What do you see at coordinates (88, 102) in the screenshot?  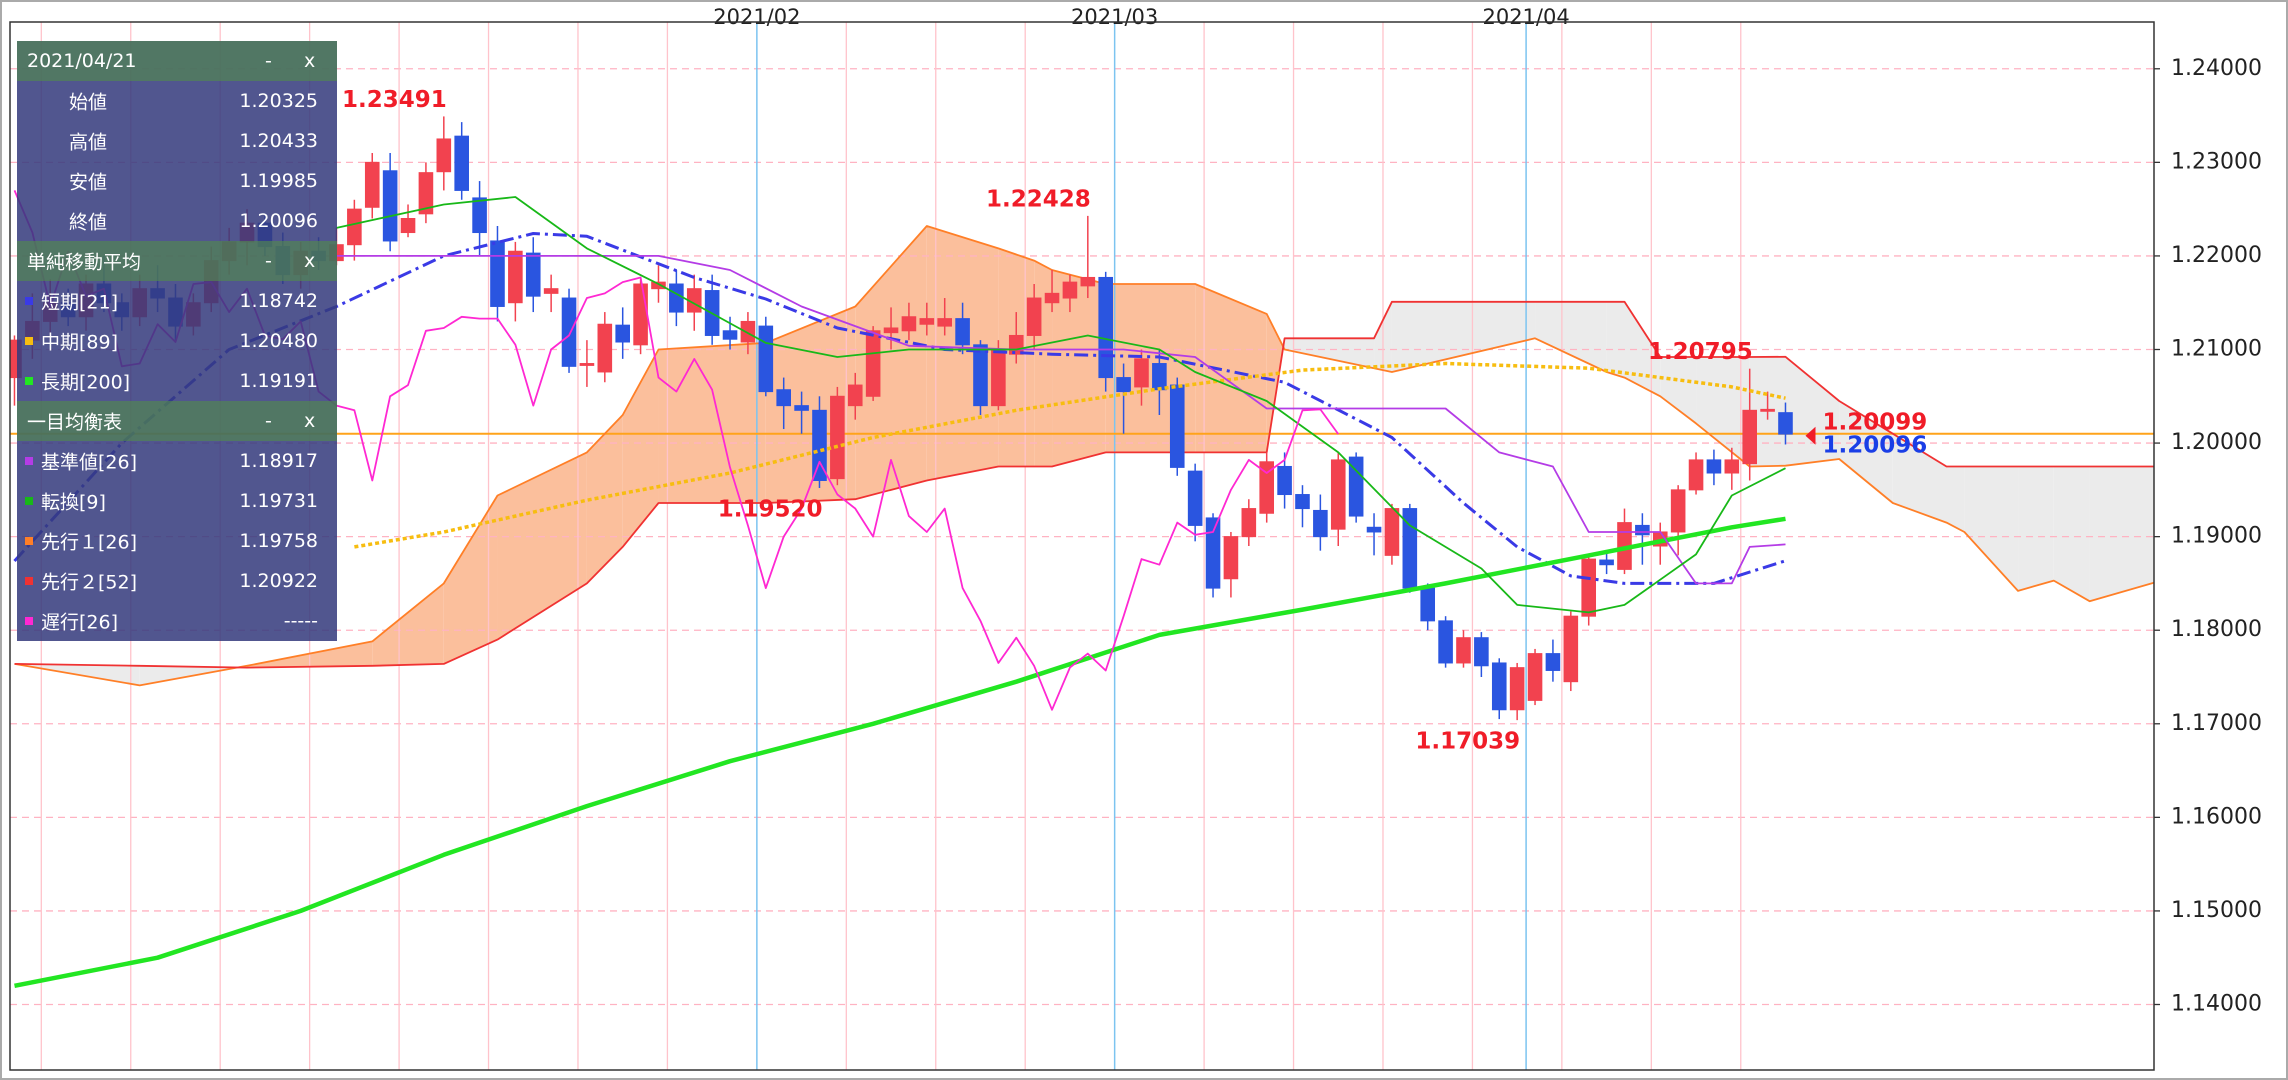 I see `panel-label: 始値` at bounding box center [88, 102].